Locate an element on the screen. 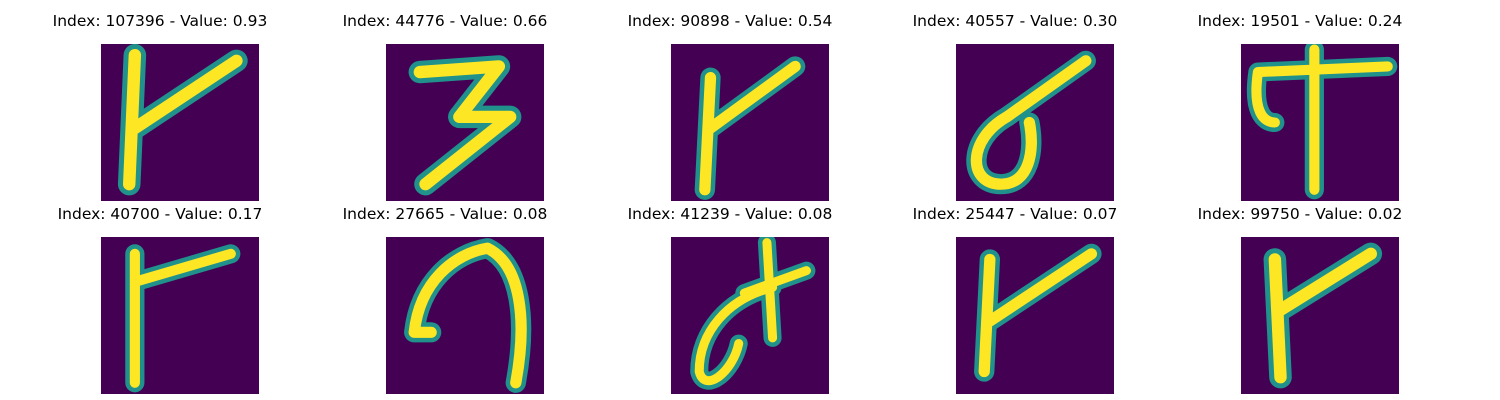 This screenshot has height=400, width=1500. panel-9: Index: 25447 - Value: 0.07 is located at coordinates (1015, 298).